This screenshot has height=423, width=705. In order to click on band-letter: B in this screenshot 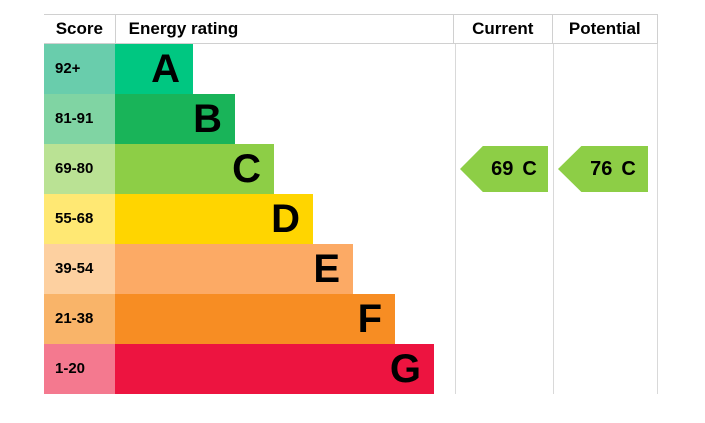, I will do `click(207, 119)`.